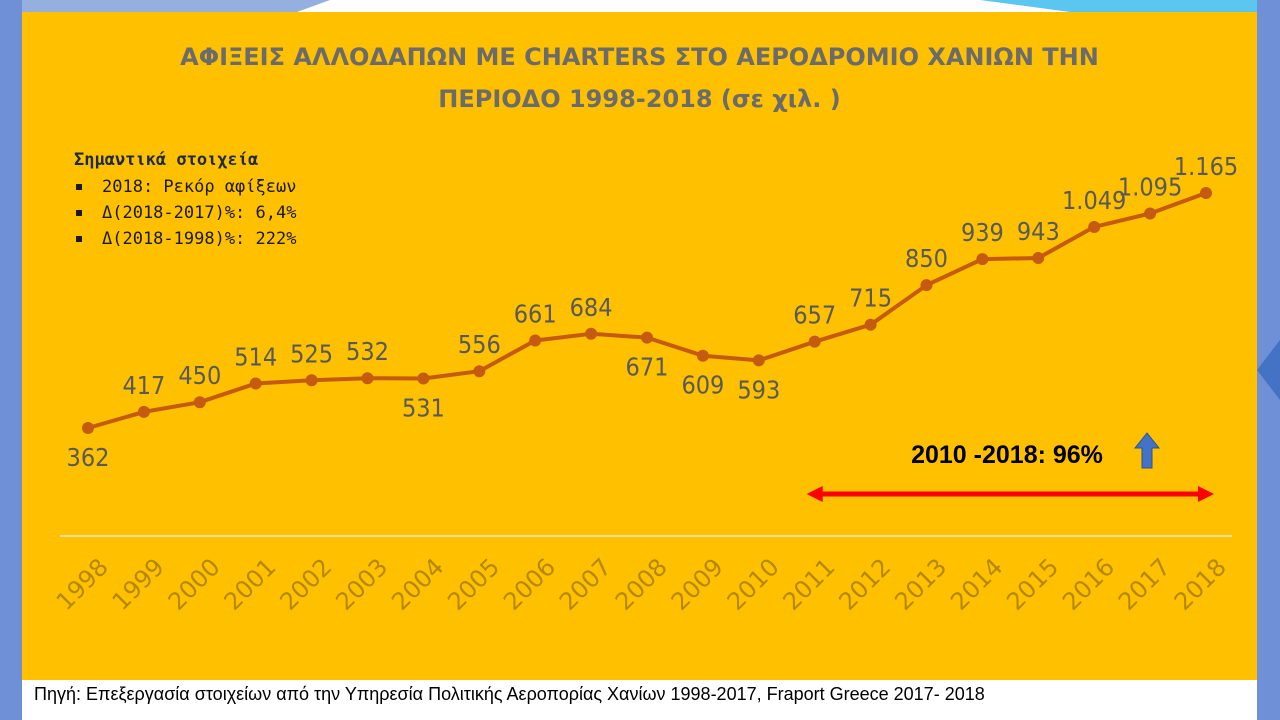 This screenshot has width=1280, height=720. Describe the element at coordinates (870, 324) in the screenshot. I see `data-point-2012` at that location.